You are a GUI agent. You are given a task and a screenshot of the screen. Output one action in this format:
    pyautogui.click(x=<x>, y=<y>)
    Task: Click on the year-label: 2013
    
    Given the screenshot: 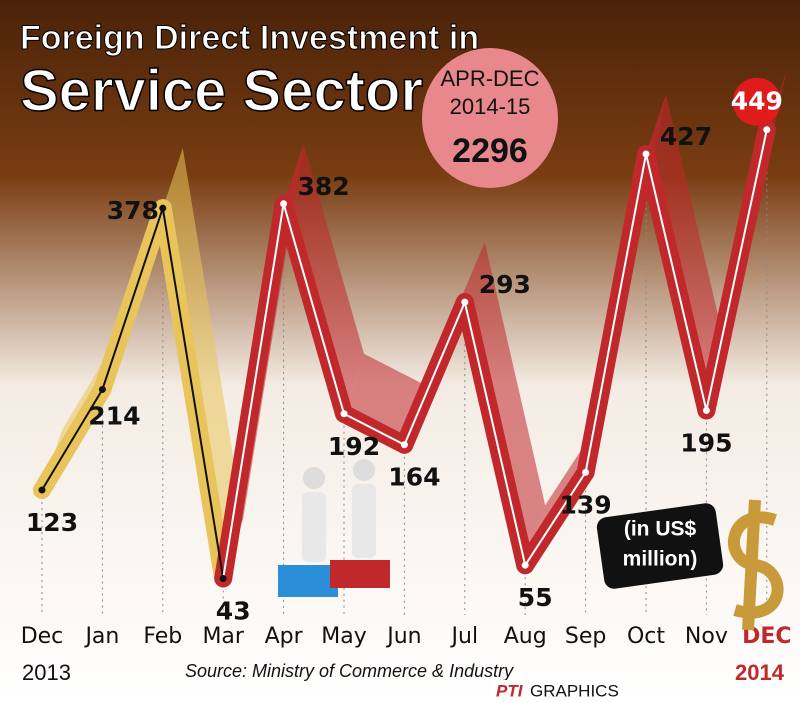 What is the action you would take?
    pyautogui.click(x=46, y=672)
    